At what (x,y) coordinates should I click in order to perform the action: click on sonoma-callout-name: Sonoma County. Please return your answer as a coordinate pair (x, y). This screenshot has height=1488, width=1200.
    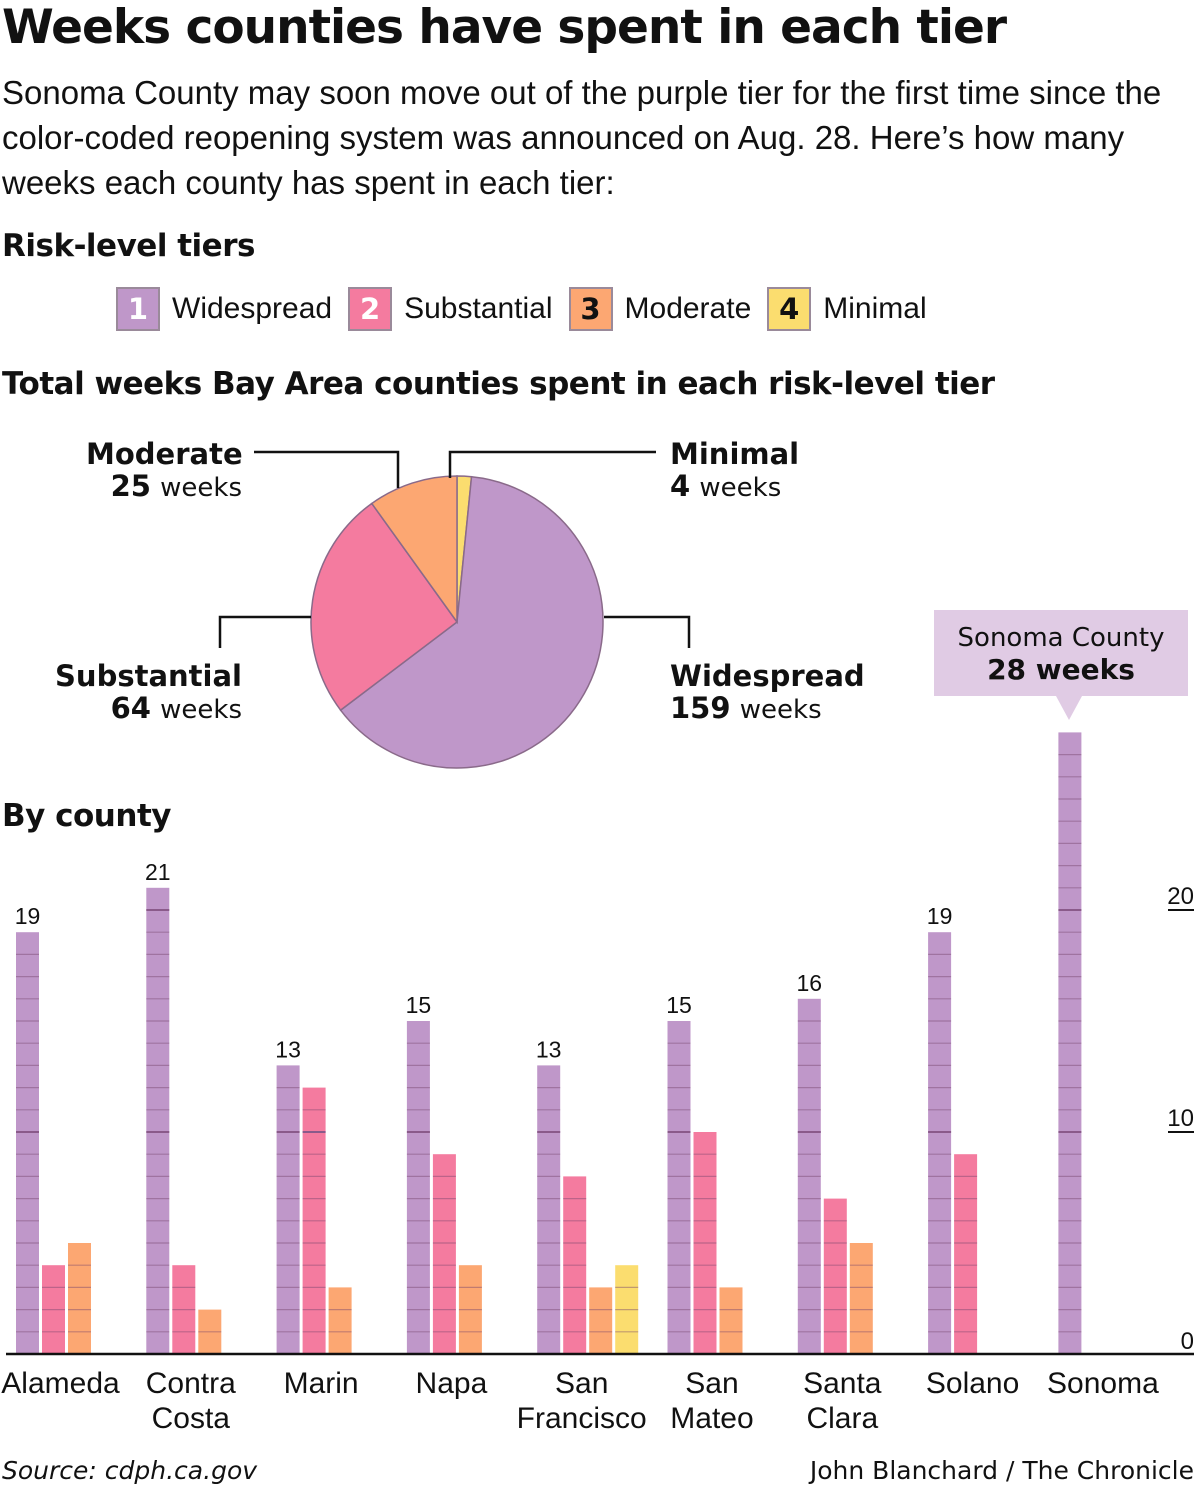
    Looking at the image, I should click on (1061, 638).